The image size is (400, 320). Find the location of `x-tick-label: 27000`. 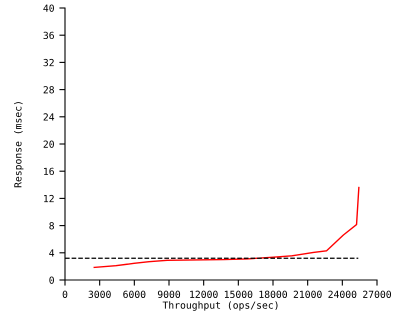

x-tick-label: 27000 is located at coordinates (377, 294).